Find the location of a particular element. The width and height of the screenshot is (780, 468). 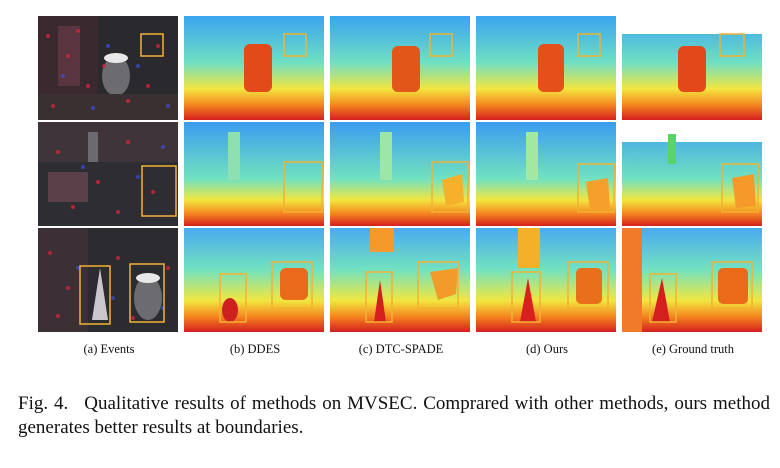

dtc-depth-row1 is located at coordinates (400, 68).